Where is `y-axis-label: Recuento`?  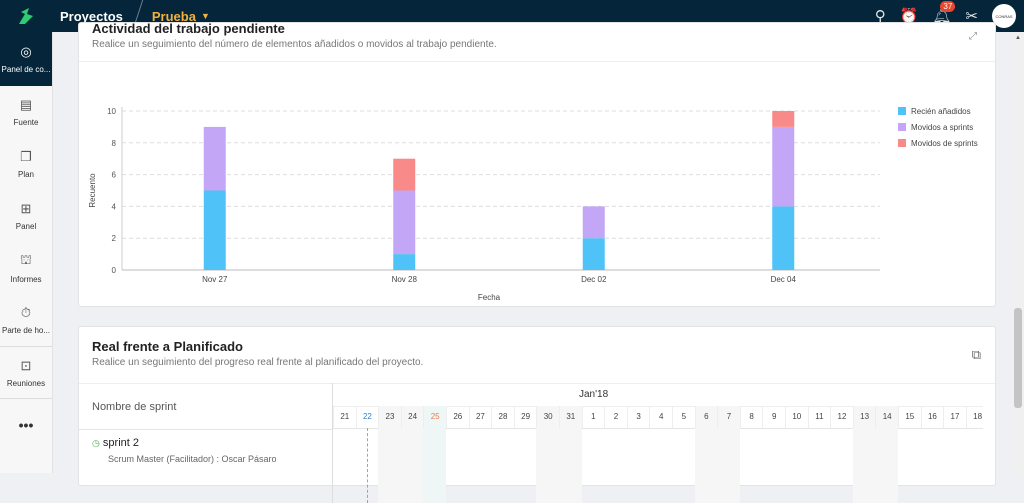 y-axis-label: Recuento is located at coordinates (92, 190).